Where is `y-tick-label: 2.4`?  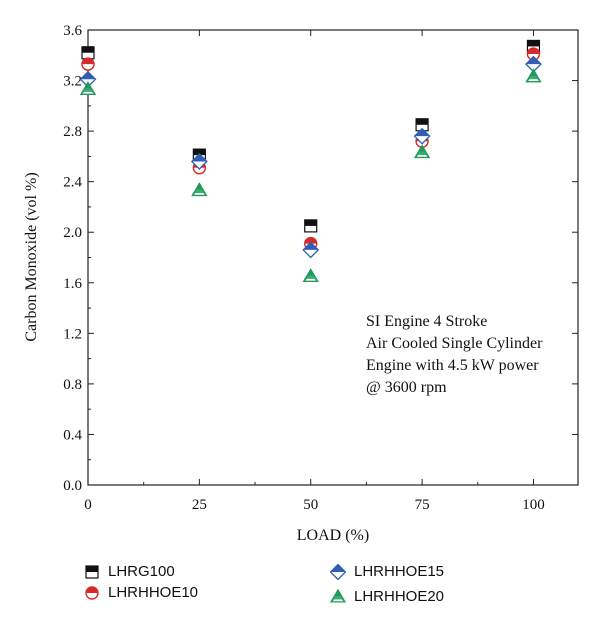 y-tick-label: 2.4 is located at coordinates (72, 183).